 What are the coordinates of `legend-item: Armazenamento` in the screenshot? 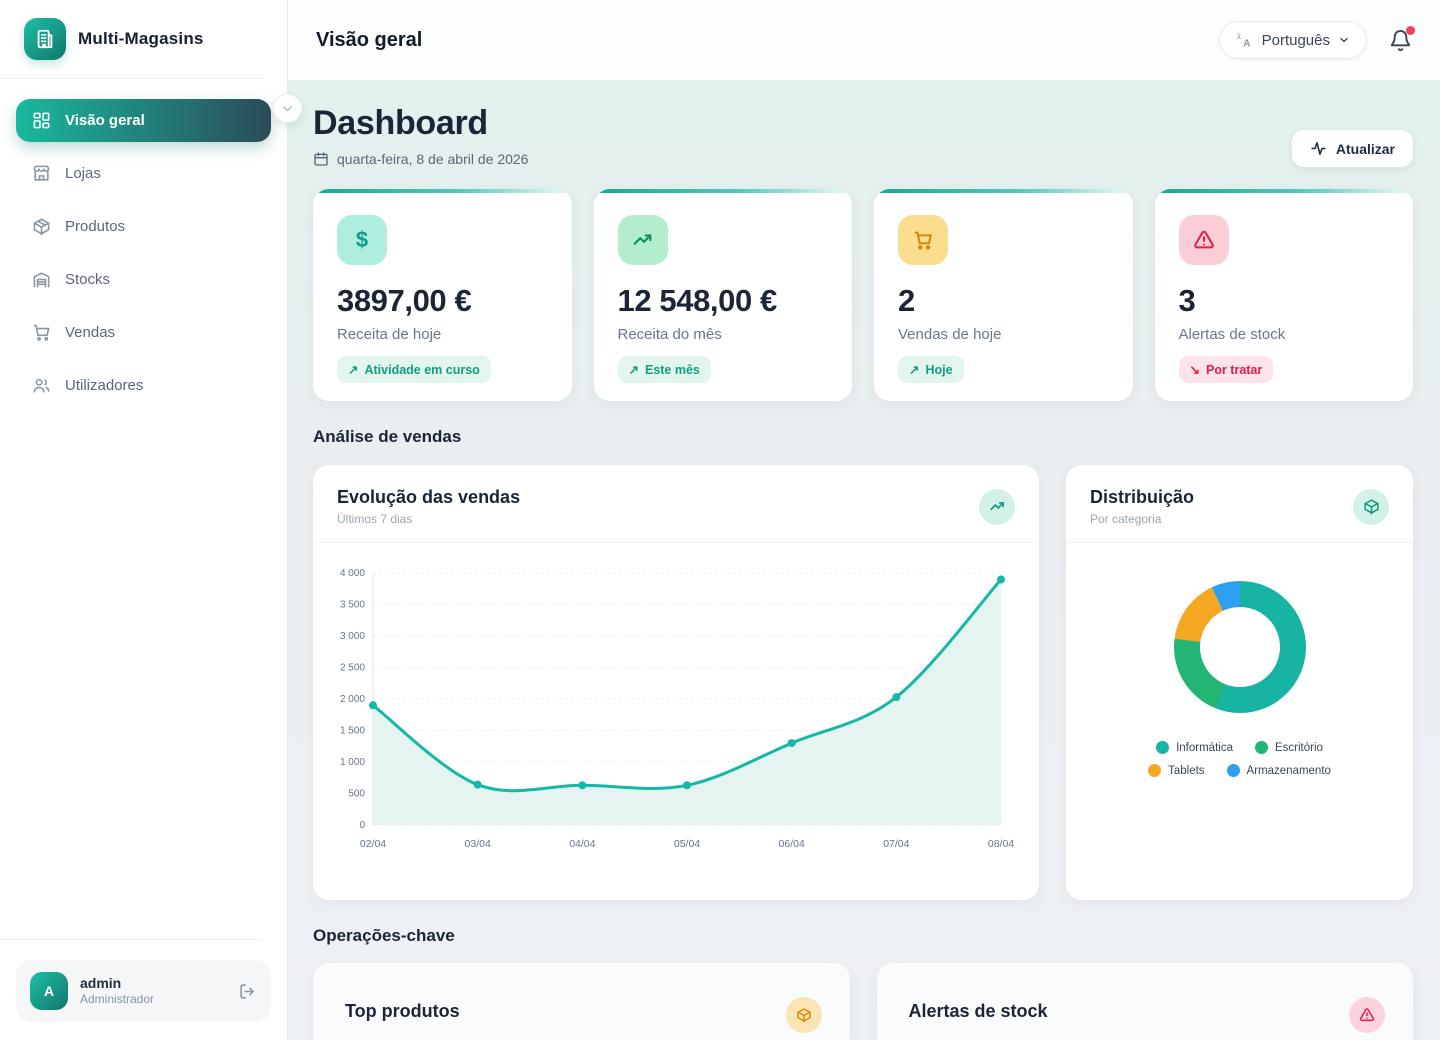 It's located at (1278, 770).